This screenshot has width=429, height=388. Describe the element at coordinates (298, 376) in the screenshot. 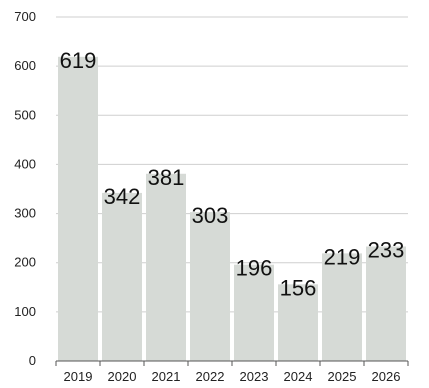

I see `x-tick-label: 2024` at that location.